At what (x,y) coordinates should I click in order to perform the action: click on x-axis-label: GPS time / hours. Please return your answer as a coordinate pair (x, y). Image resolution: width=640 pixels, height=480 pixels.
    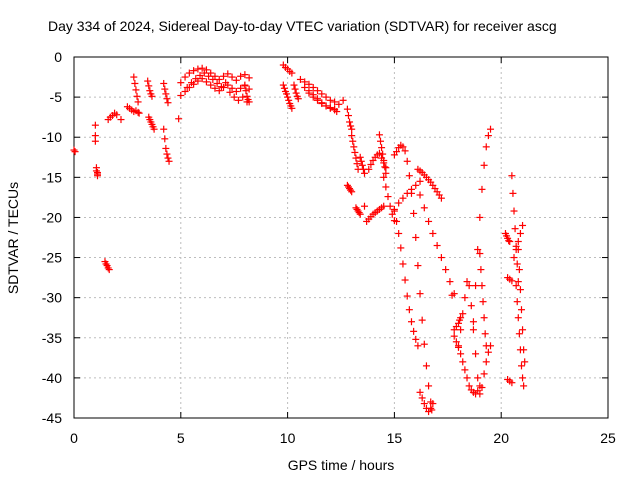
    Looking at the image, I should click on (341, 465).